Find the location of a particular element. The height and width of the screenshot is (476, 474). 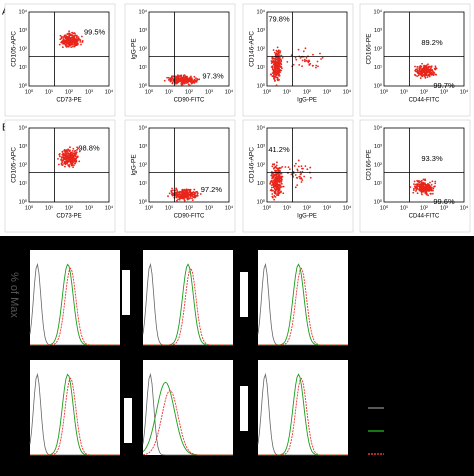

histogram-panel is located at coordinates (75, 297).